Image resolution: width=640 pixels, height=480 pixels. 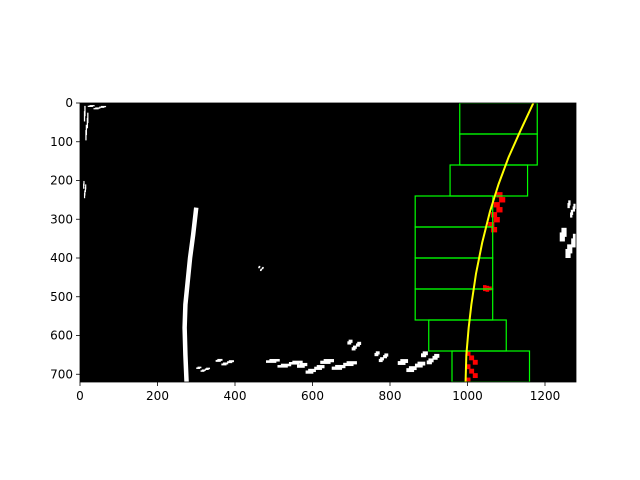 I want to click on y-tick-label: 700, so click(x=61, y=374).